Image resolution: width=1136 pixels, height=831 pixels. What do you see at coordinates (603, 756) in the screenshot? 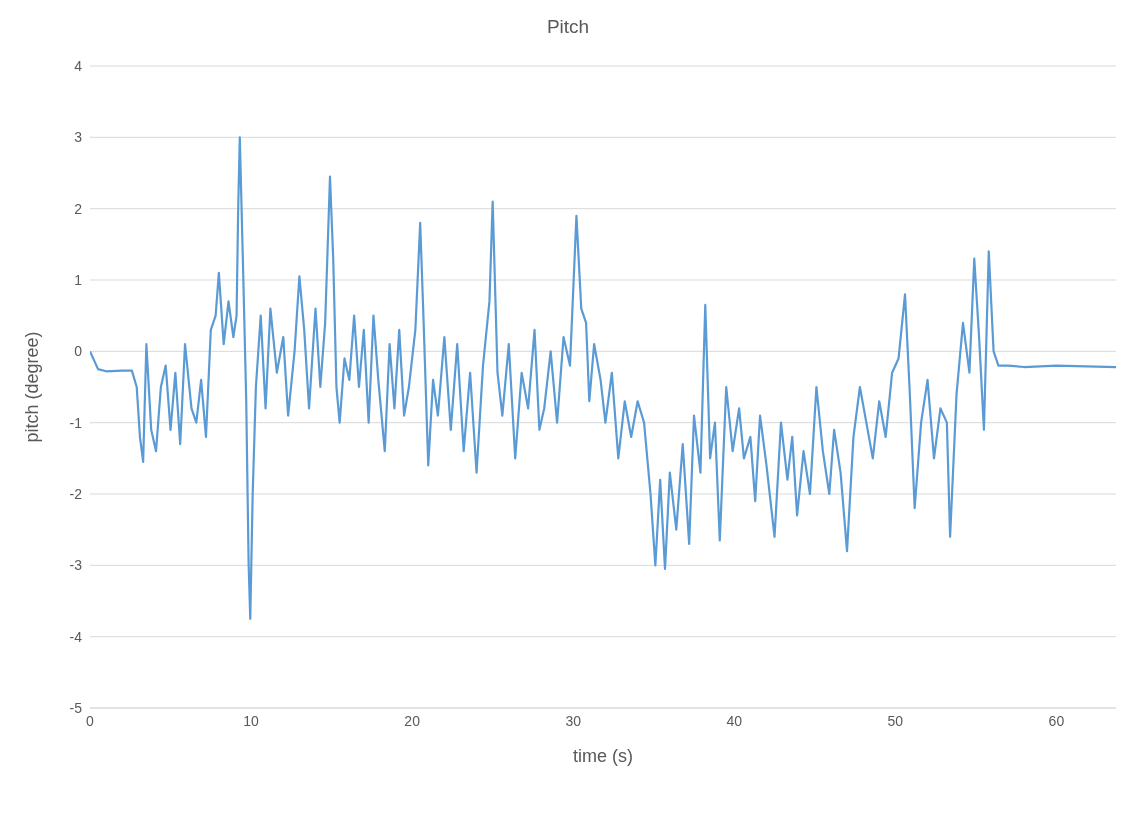
I see `x-axis-title: time (s)` at bounding box center [603, 756].